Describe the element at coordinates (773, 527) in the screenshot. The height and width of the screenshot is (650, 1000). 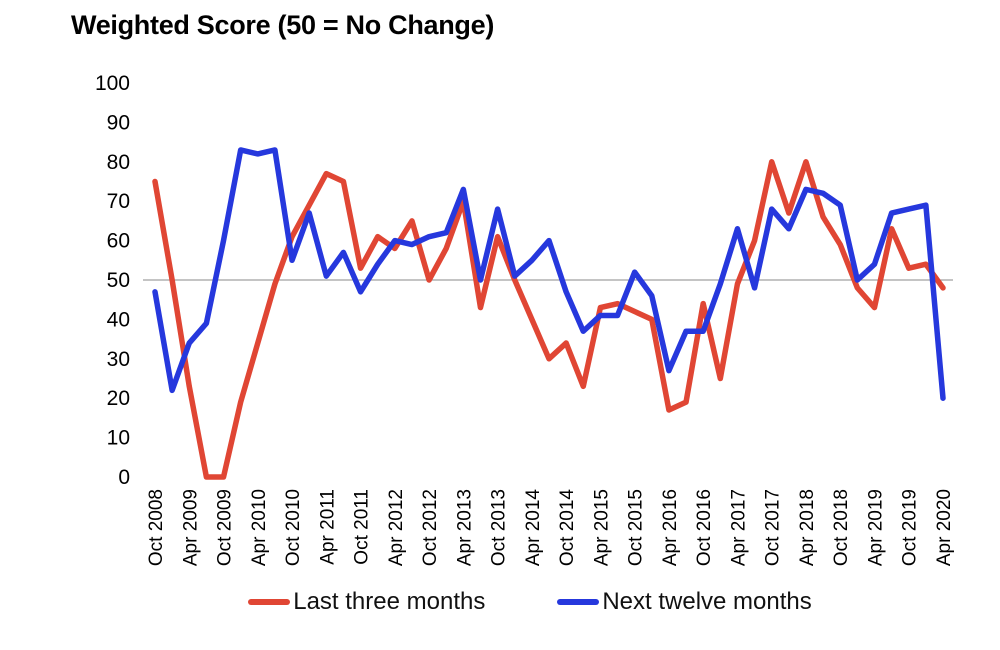
I see `x-tick-label: Oct 2017` at that location.